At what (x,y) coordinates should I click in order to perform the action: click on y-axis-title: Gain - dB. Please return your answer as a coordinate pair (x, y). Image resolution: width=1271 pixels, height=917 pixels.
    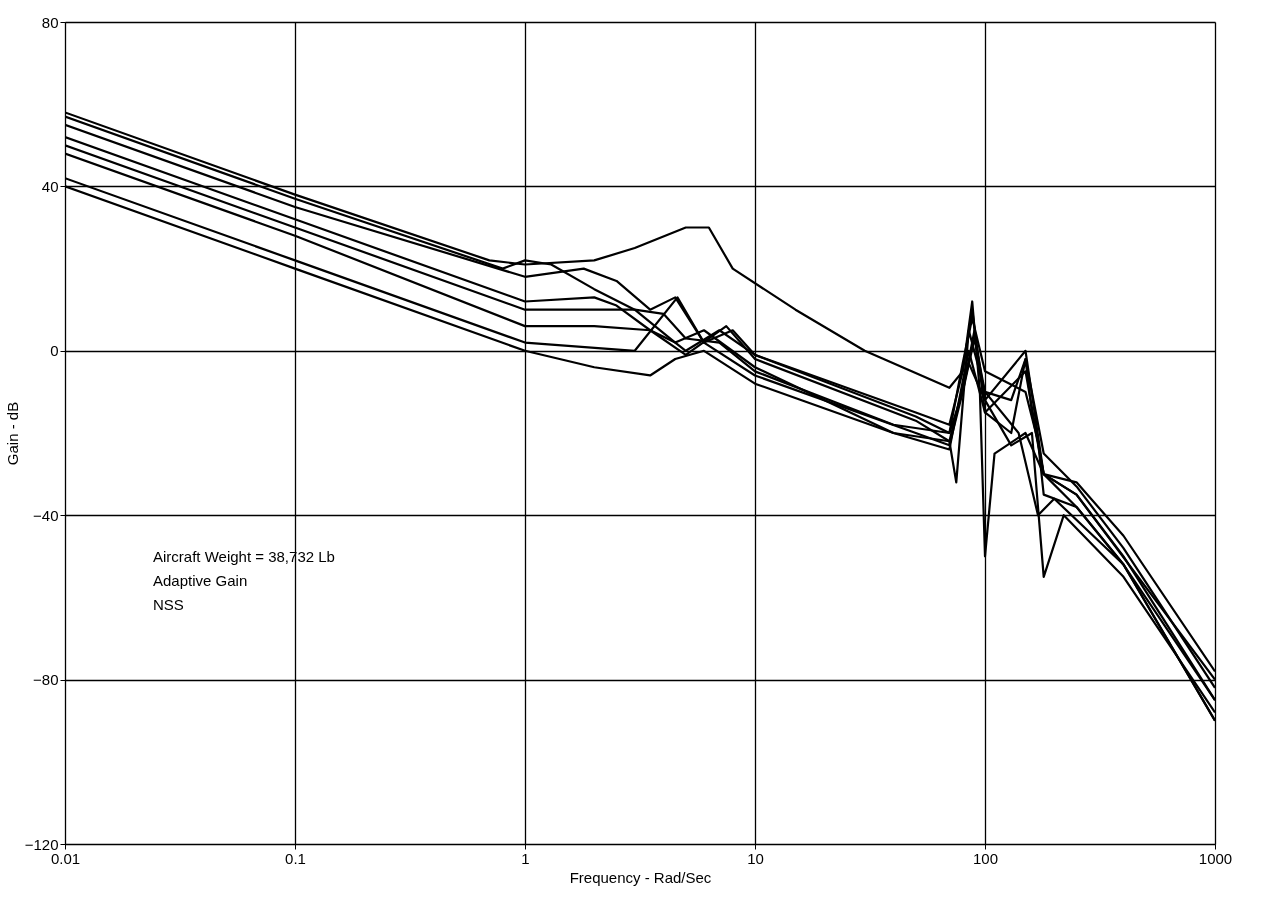
    Looking at the image, I should click on (12, 433).